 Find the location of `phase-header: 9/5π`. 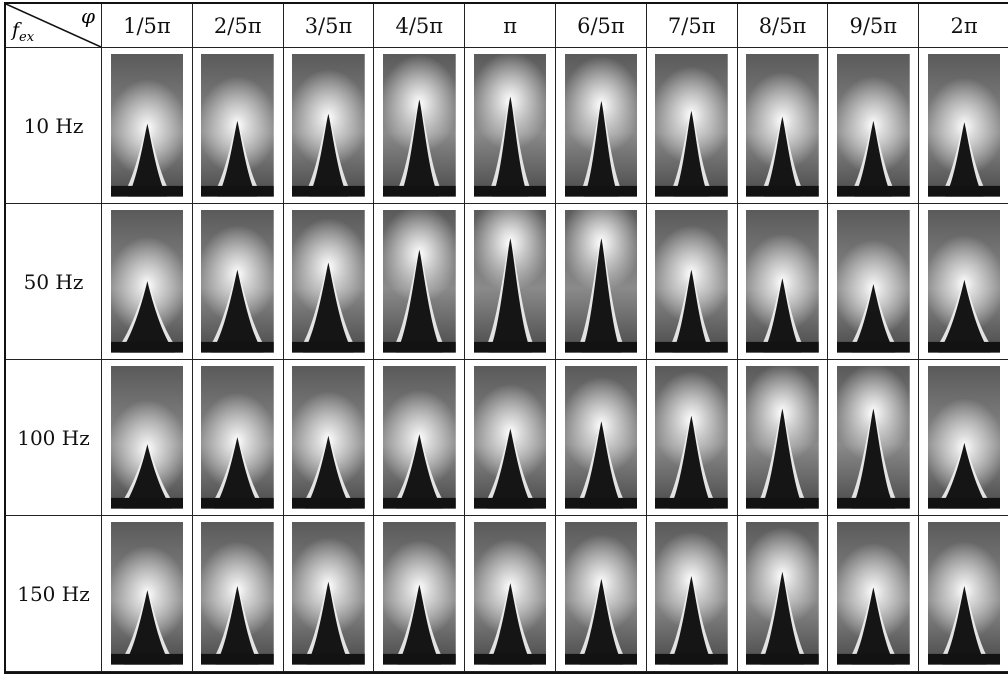

phase-header: 9/5π is located at coordinates (874, 26).